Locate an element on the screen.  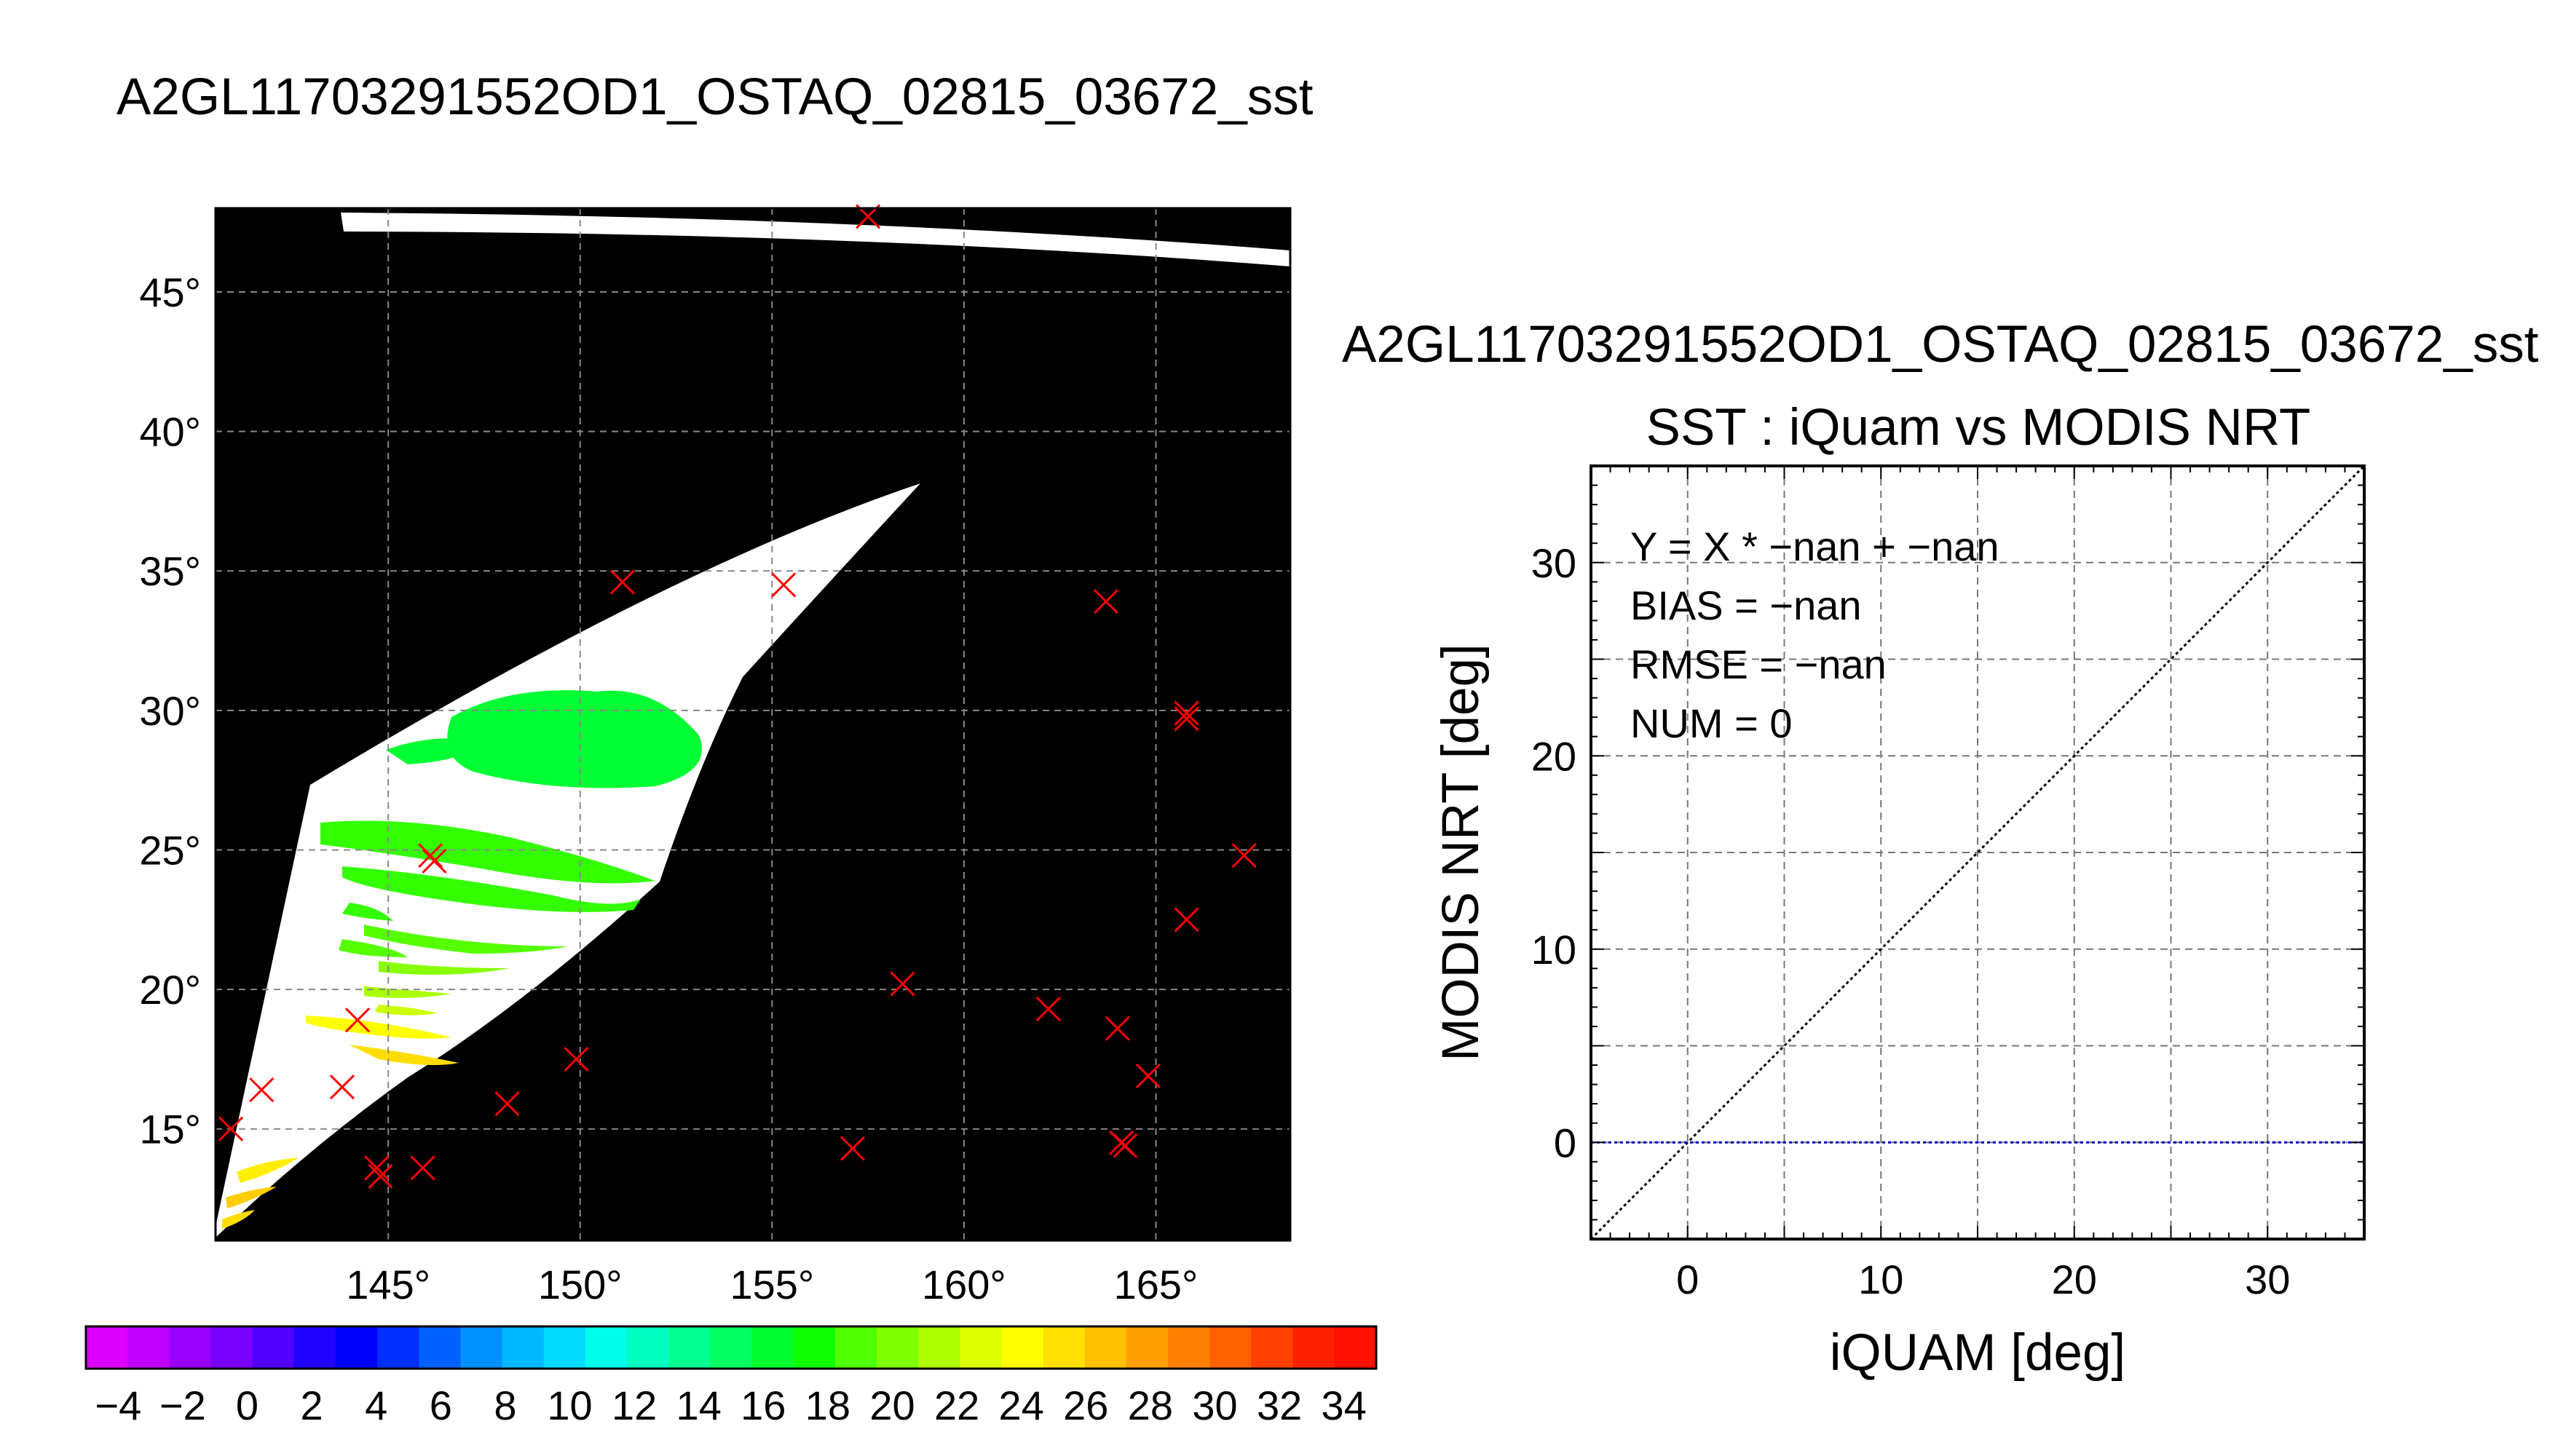
colorbar-tick-label: 34 is located at coordinates (1344, 1405).